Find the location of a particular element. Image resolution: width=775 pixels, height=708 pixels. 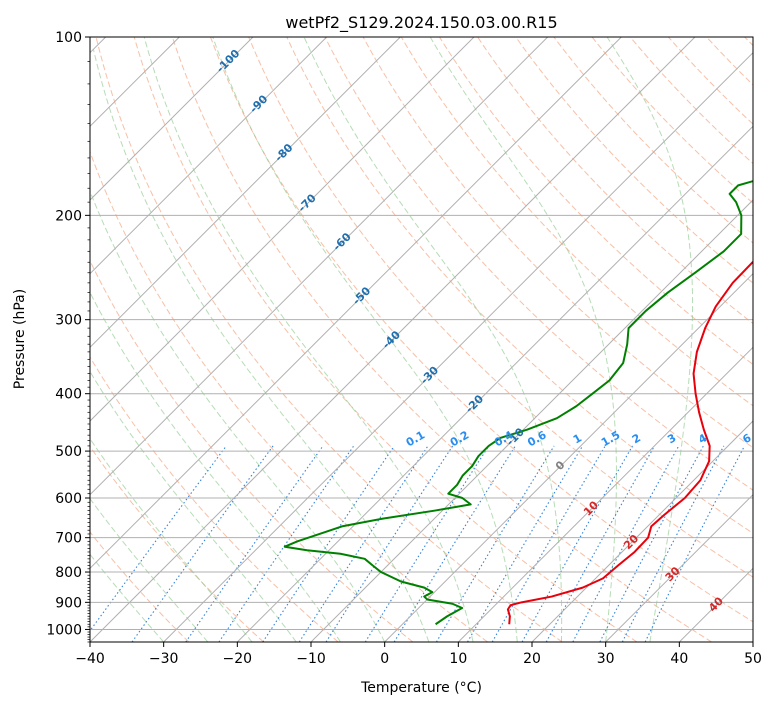

y-axis-label: Pressure (hPa) is located at coordinates (20, 339).